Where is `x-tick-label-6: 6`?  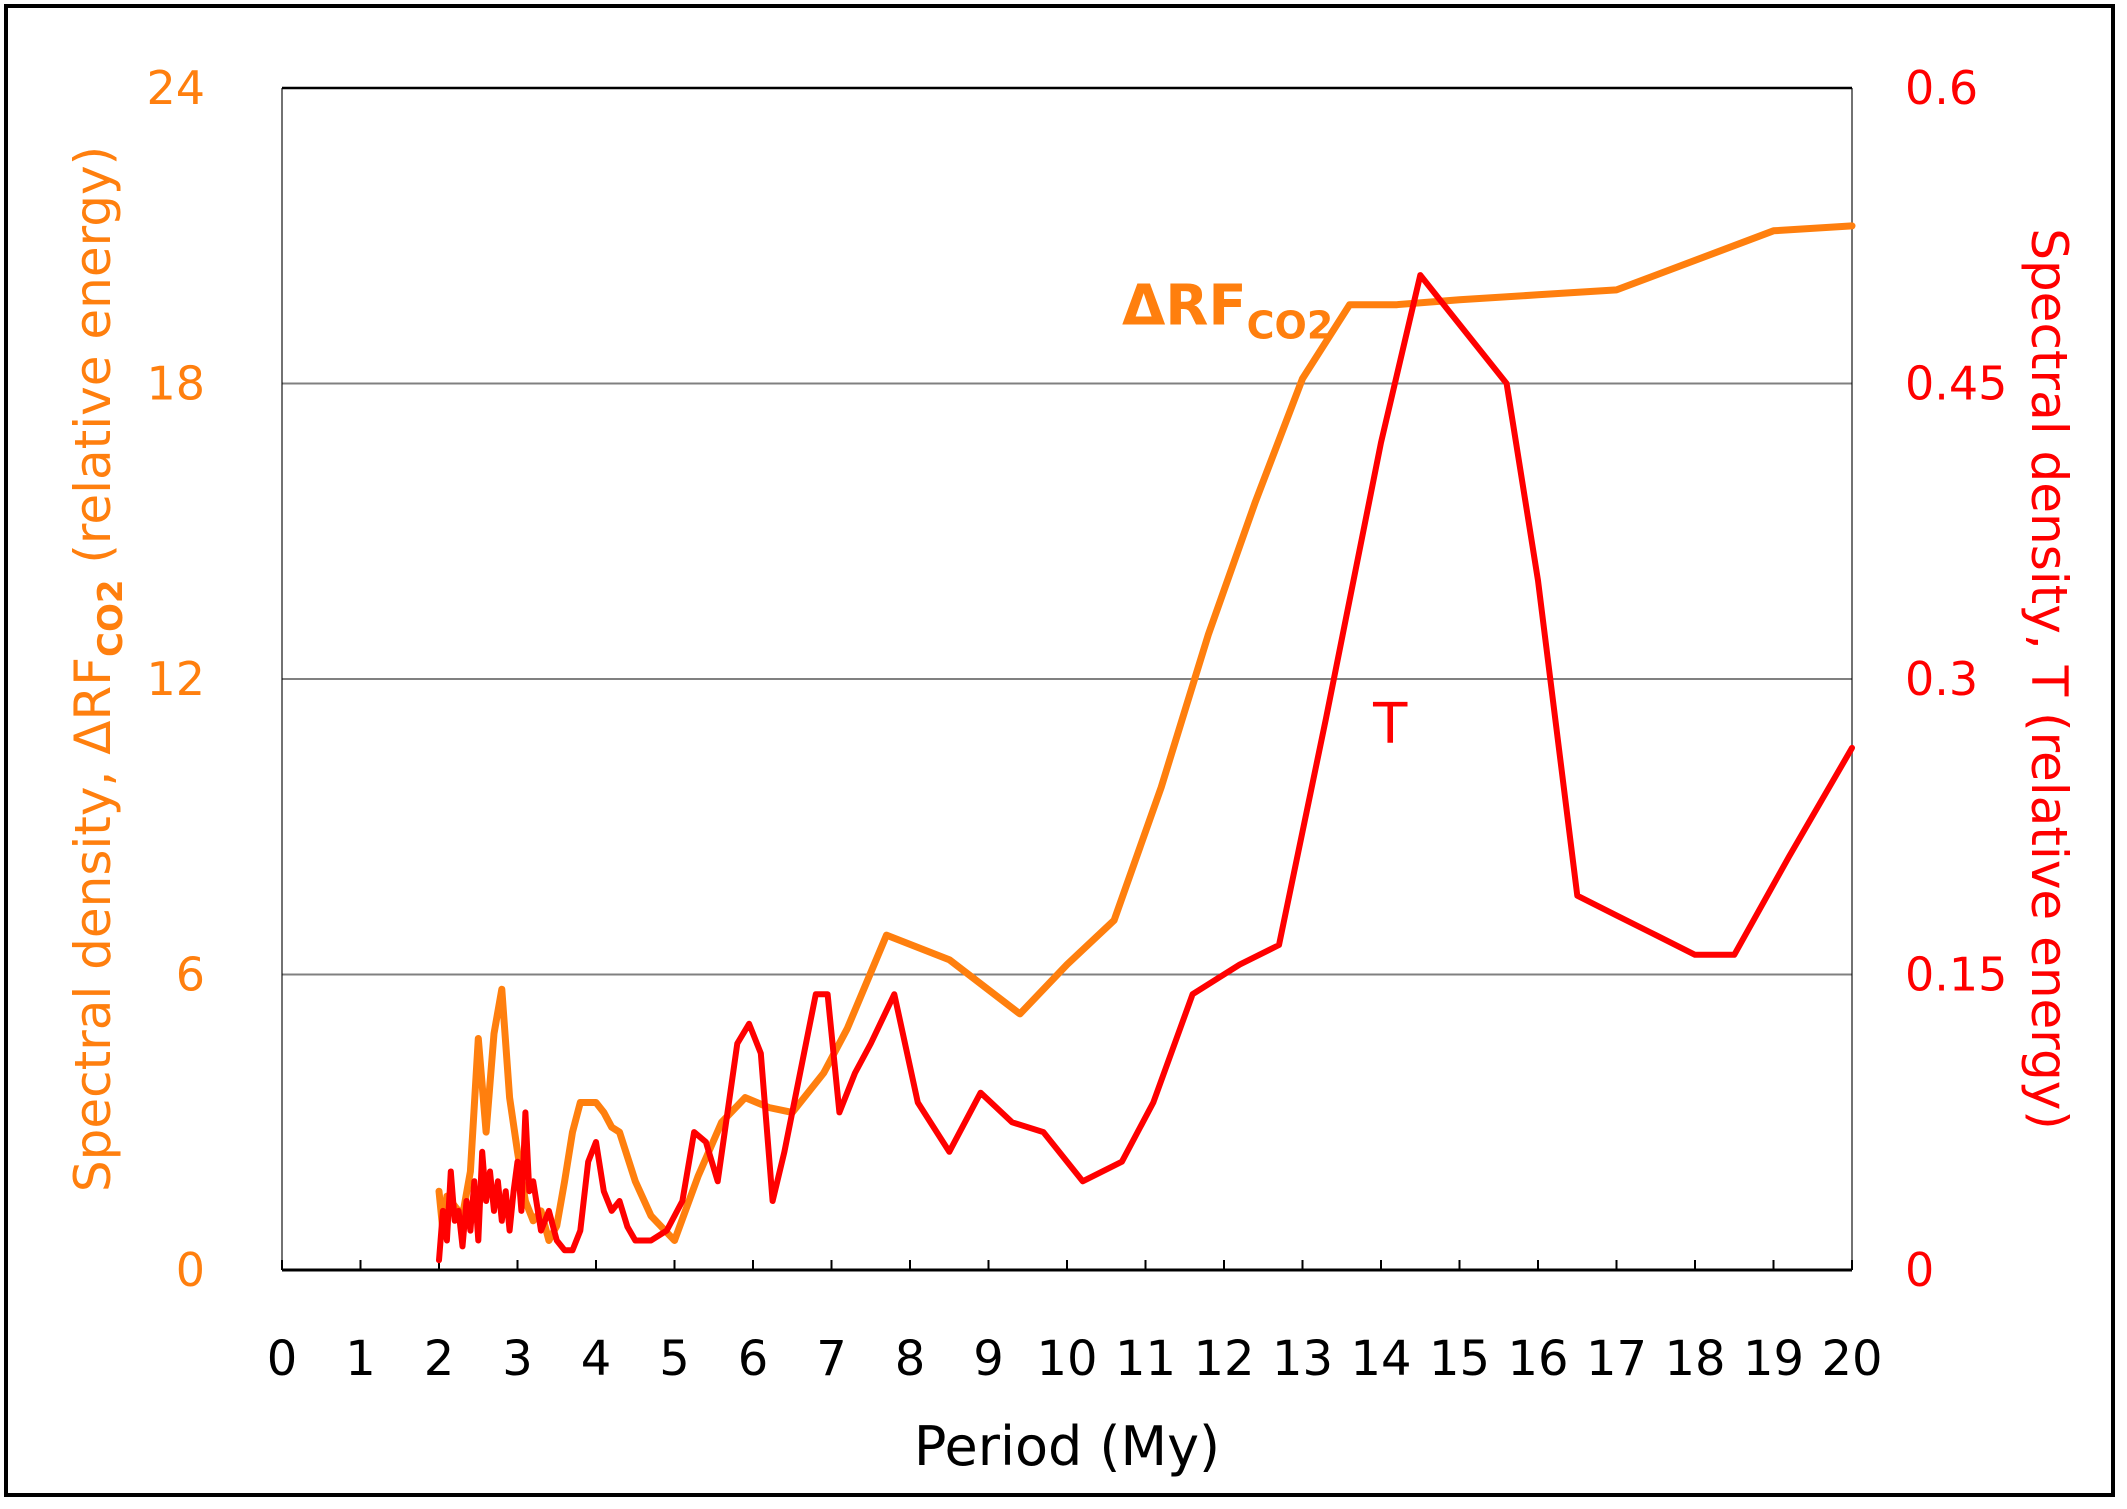
x-tick-label-6: 6 is located at coordinates (753, 1359).